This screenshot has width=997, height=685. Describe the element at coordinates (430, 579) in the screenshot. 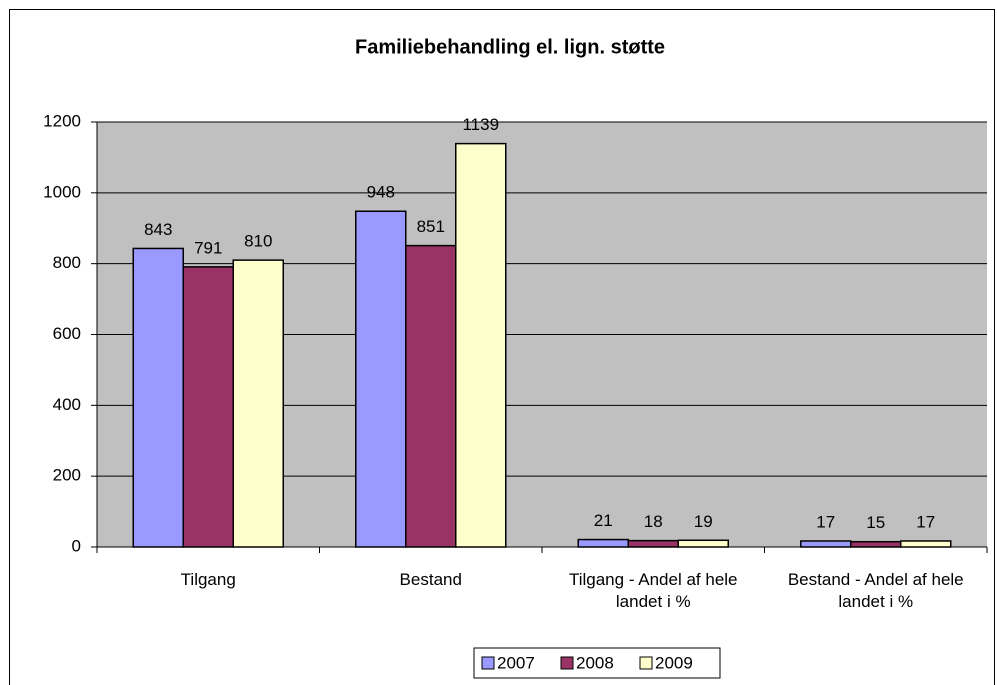

I see `x-tick-label: Bestand` at that location.